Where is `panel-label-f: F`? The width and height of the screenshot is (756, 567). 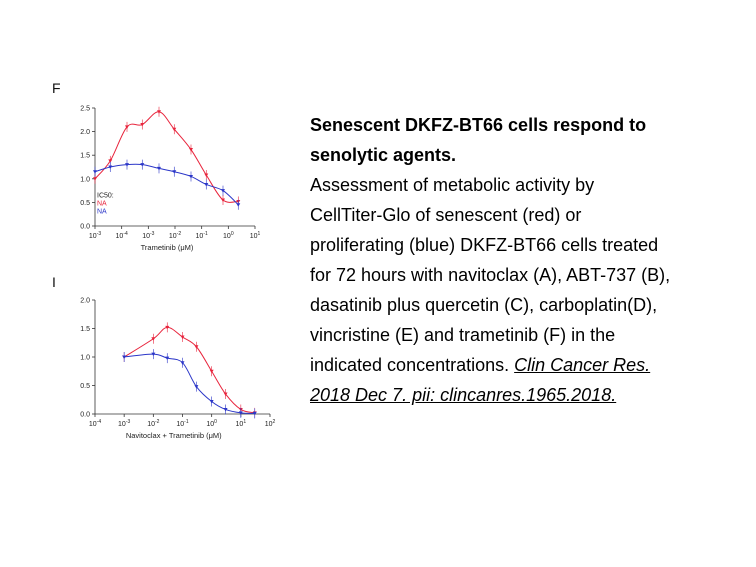
panel-label-f: F is located at coordinates (56, 88).